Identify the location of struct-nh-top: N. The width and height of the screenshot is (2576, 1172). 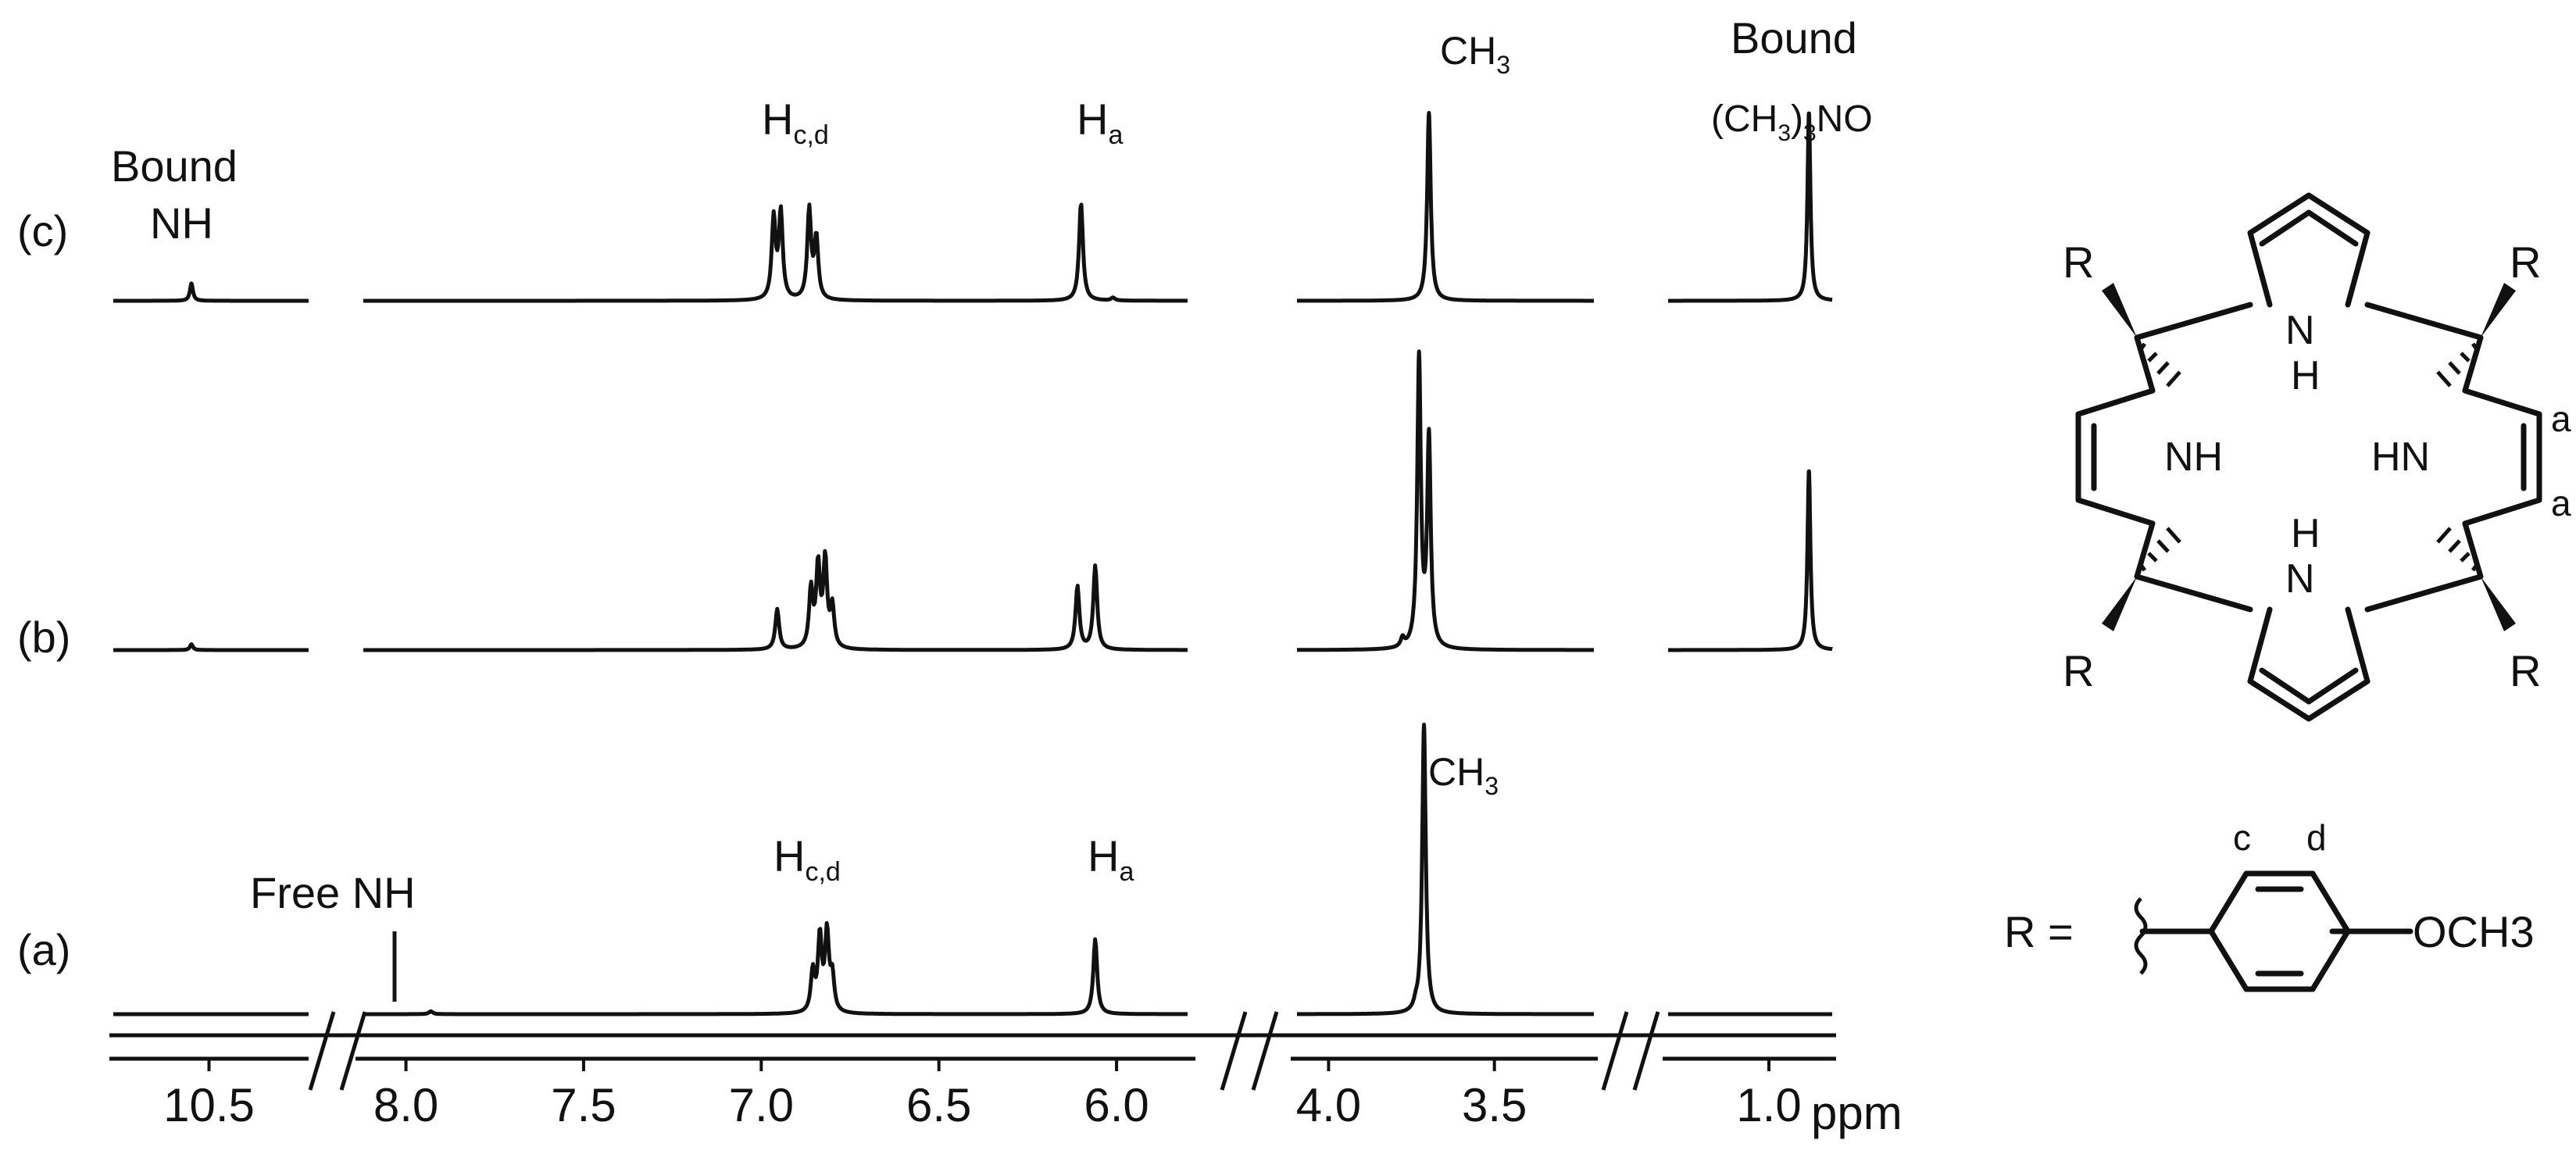
(2300, 330).